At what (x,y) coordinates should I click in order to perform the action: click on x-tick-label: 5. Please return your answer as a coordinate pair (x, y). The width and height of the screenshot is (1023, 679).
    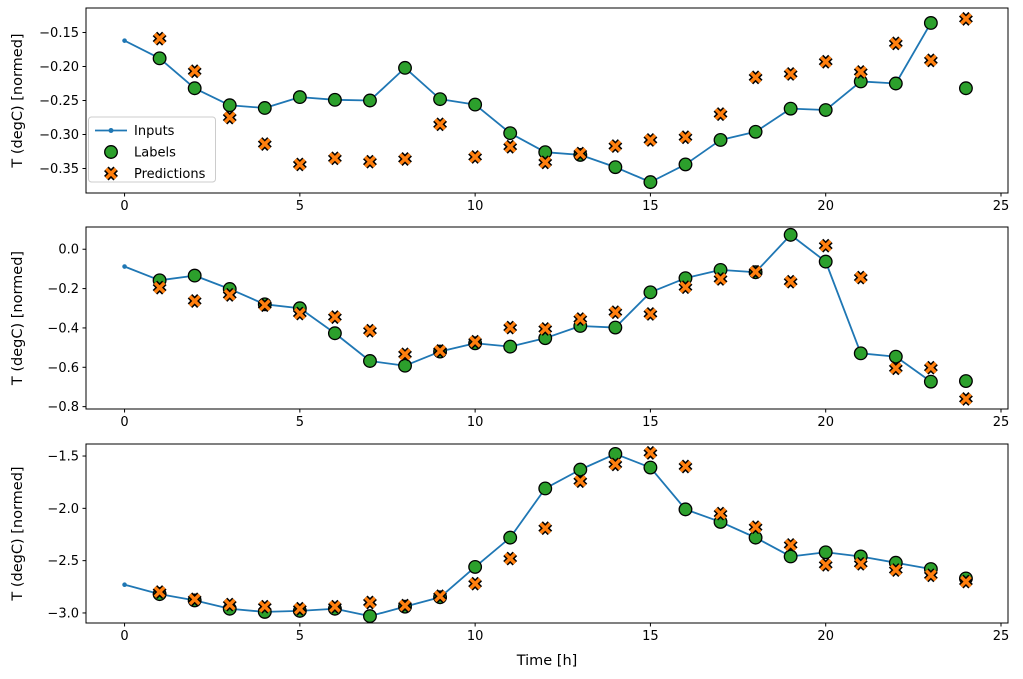
    Looking at the image, I should click on (300, 422).